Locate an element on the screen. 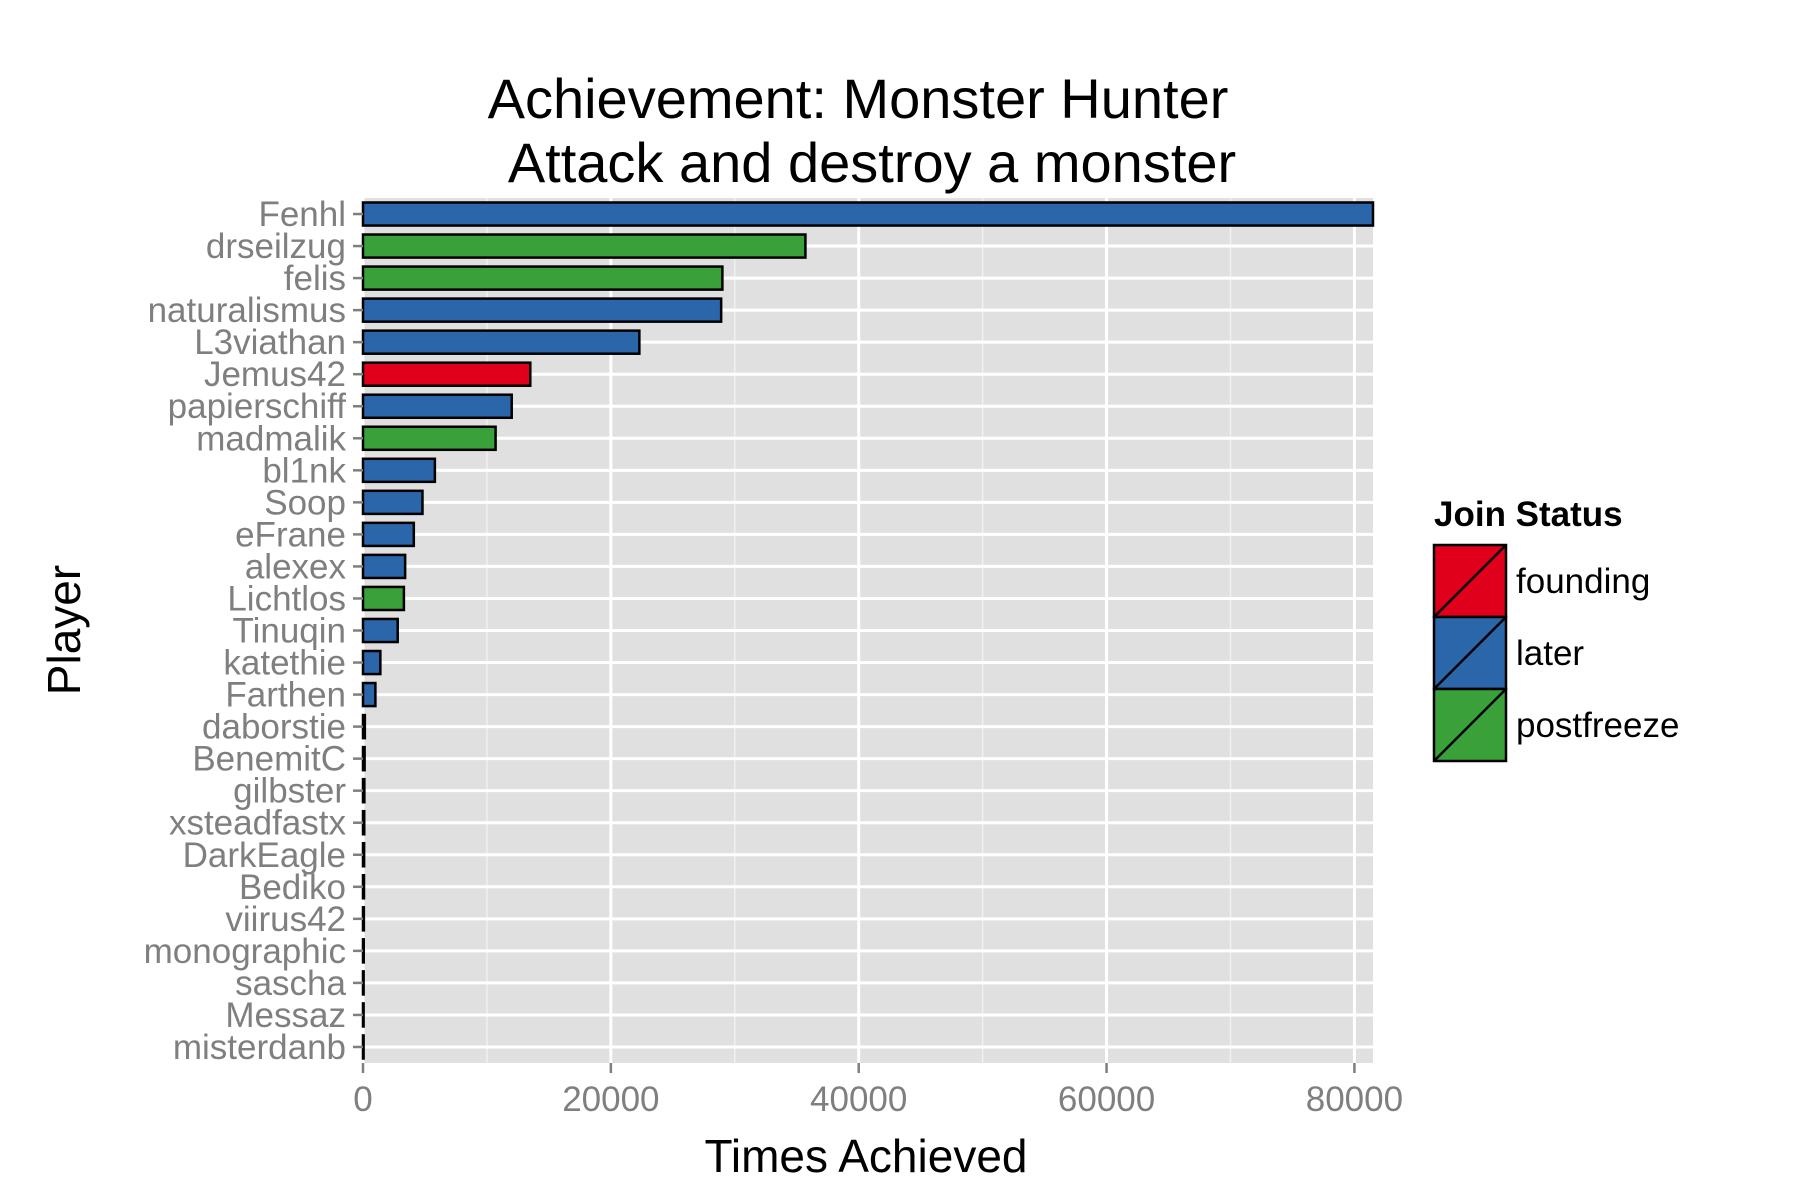 The width and height of the screenshot is (1800, 1200). y-tick-label: drseilzug is located at coordinates (276, 246).